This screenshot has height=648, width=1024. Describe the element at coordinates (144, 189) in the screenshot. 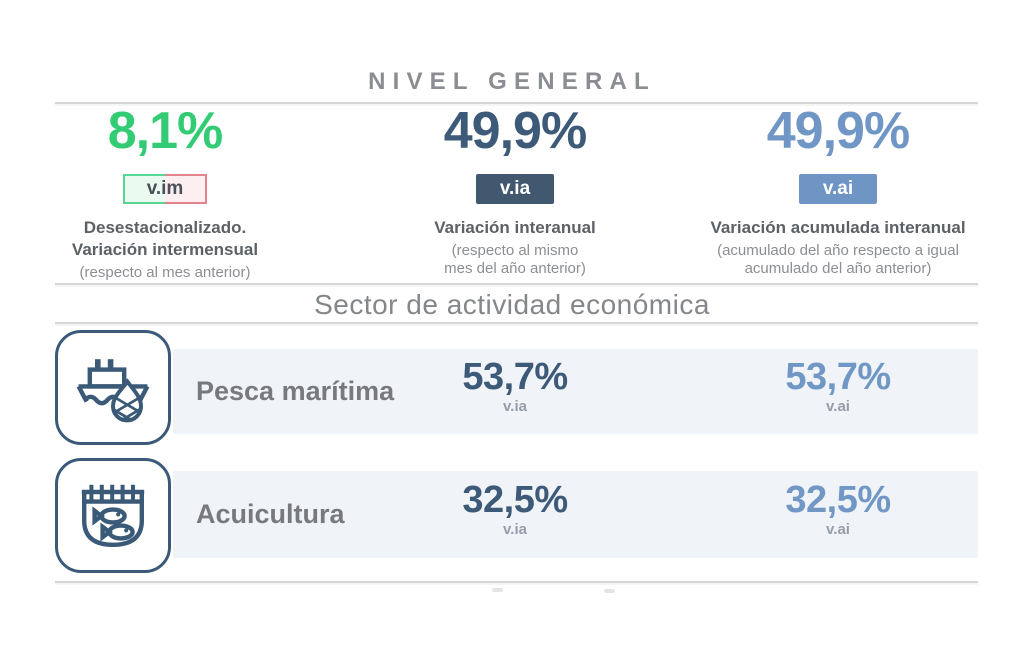

I see `vim-badge-green-half` at that location.